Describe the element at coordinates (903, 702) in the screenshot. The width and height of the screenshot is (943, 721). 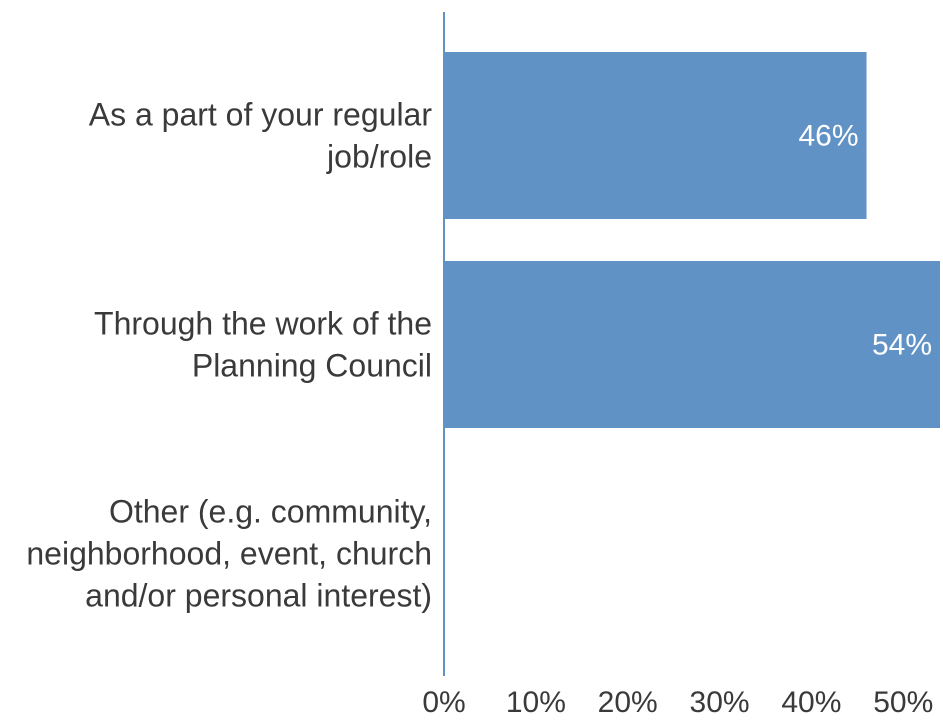
I see `x-tick-label-5: 50%` at that location.